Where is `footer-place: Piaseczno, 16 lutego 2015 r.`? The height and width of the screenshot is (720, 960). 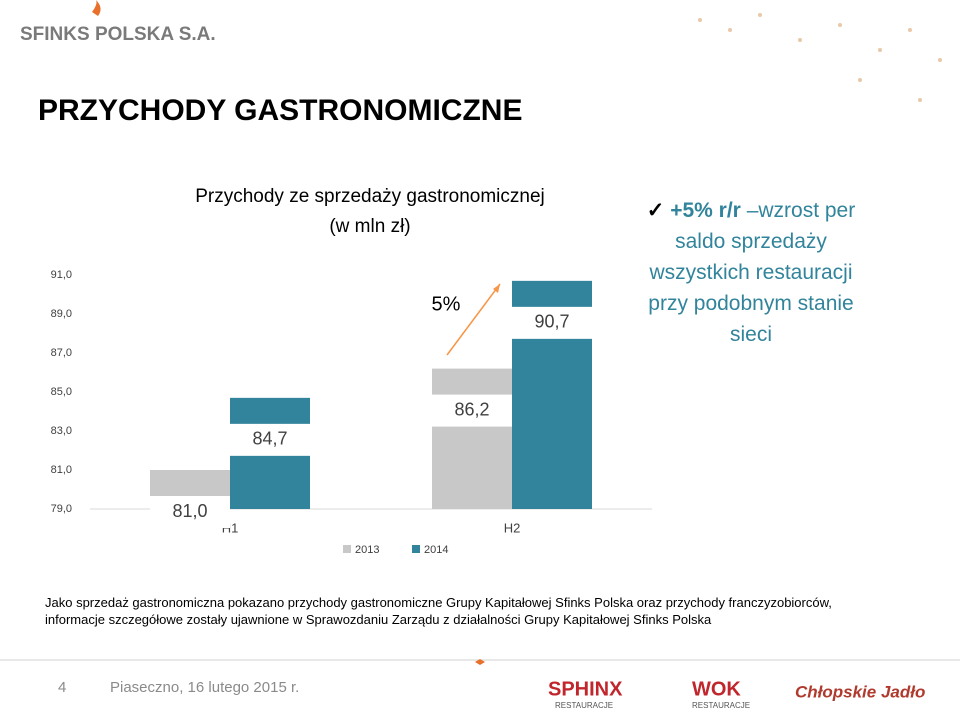 footer-place: Piaseczno, 16 lutego 2015 r. is located at coordinates (204, 687).